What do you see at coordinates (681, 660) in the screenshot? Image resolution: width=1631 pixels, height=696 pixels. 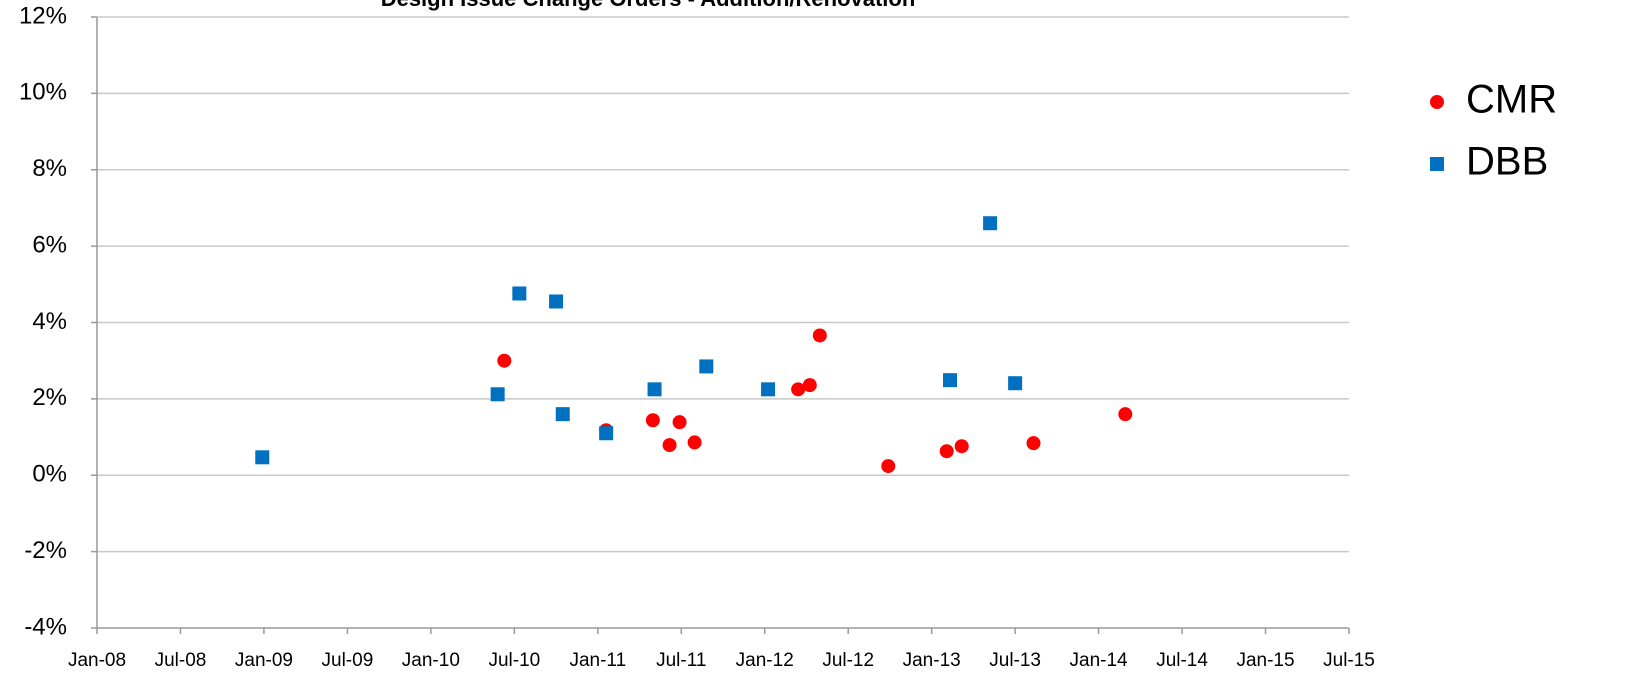 I see `x-tick-label: Jul-11` at bounding box center [681, 660].